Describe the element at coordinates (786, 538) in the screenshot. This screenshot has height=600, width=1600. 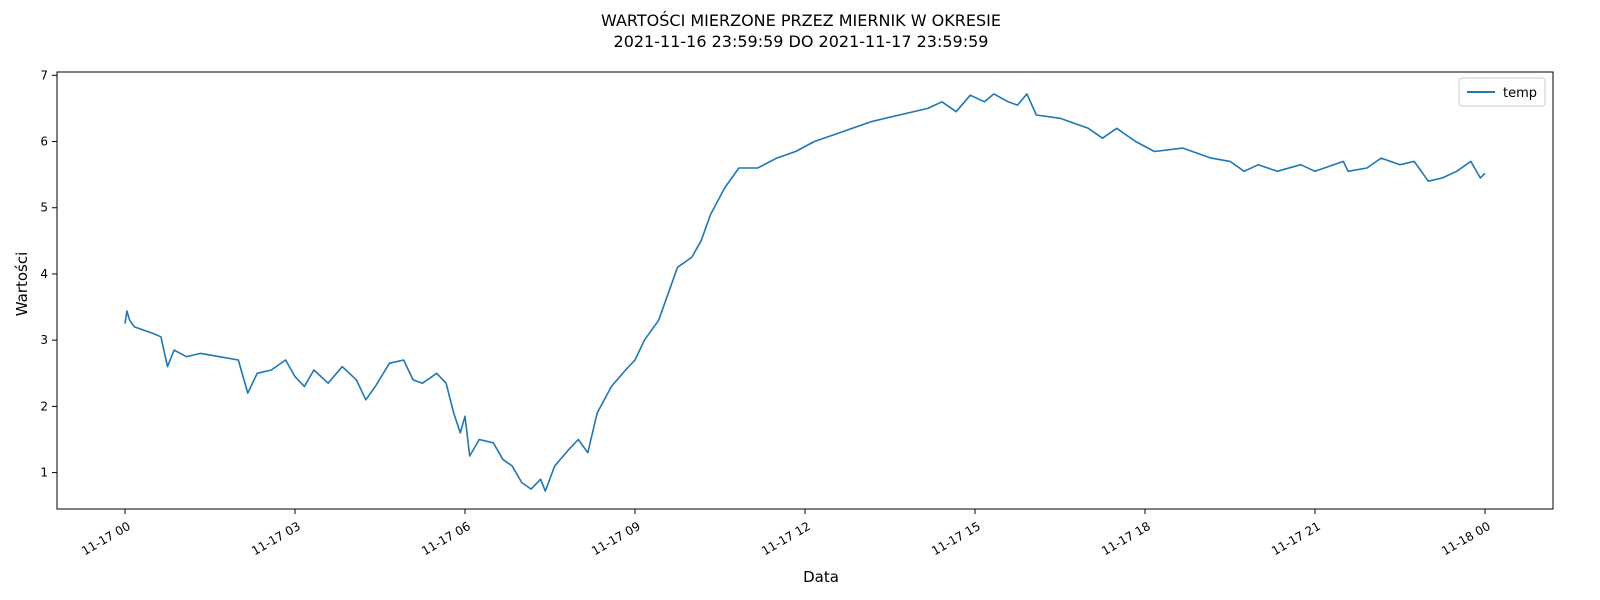
I see `x-tick-label: 11-17 12` at that location.